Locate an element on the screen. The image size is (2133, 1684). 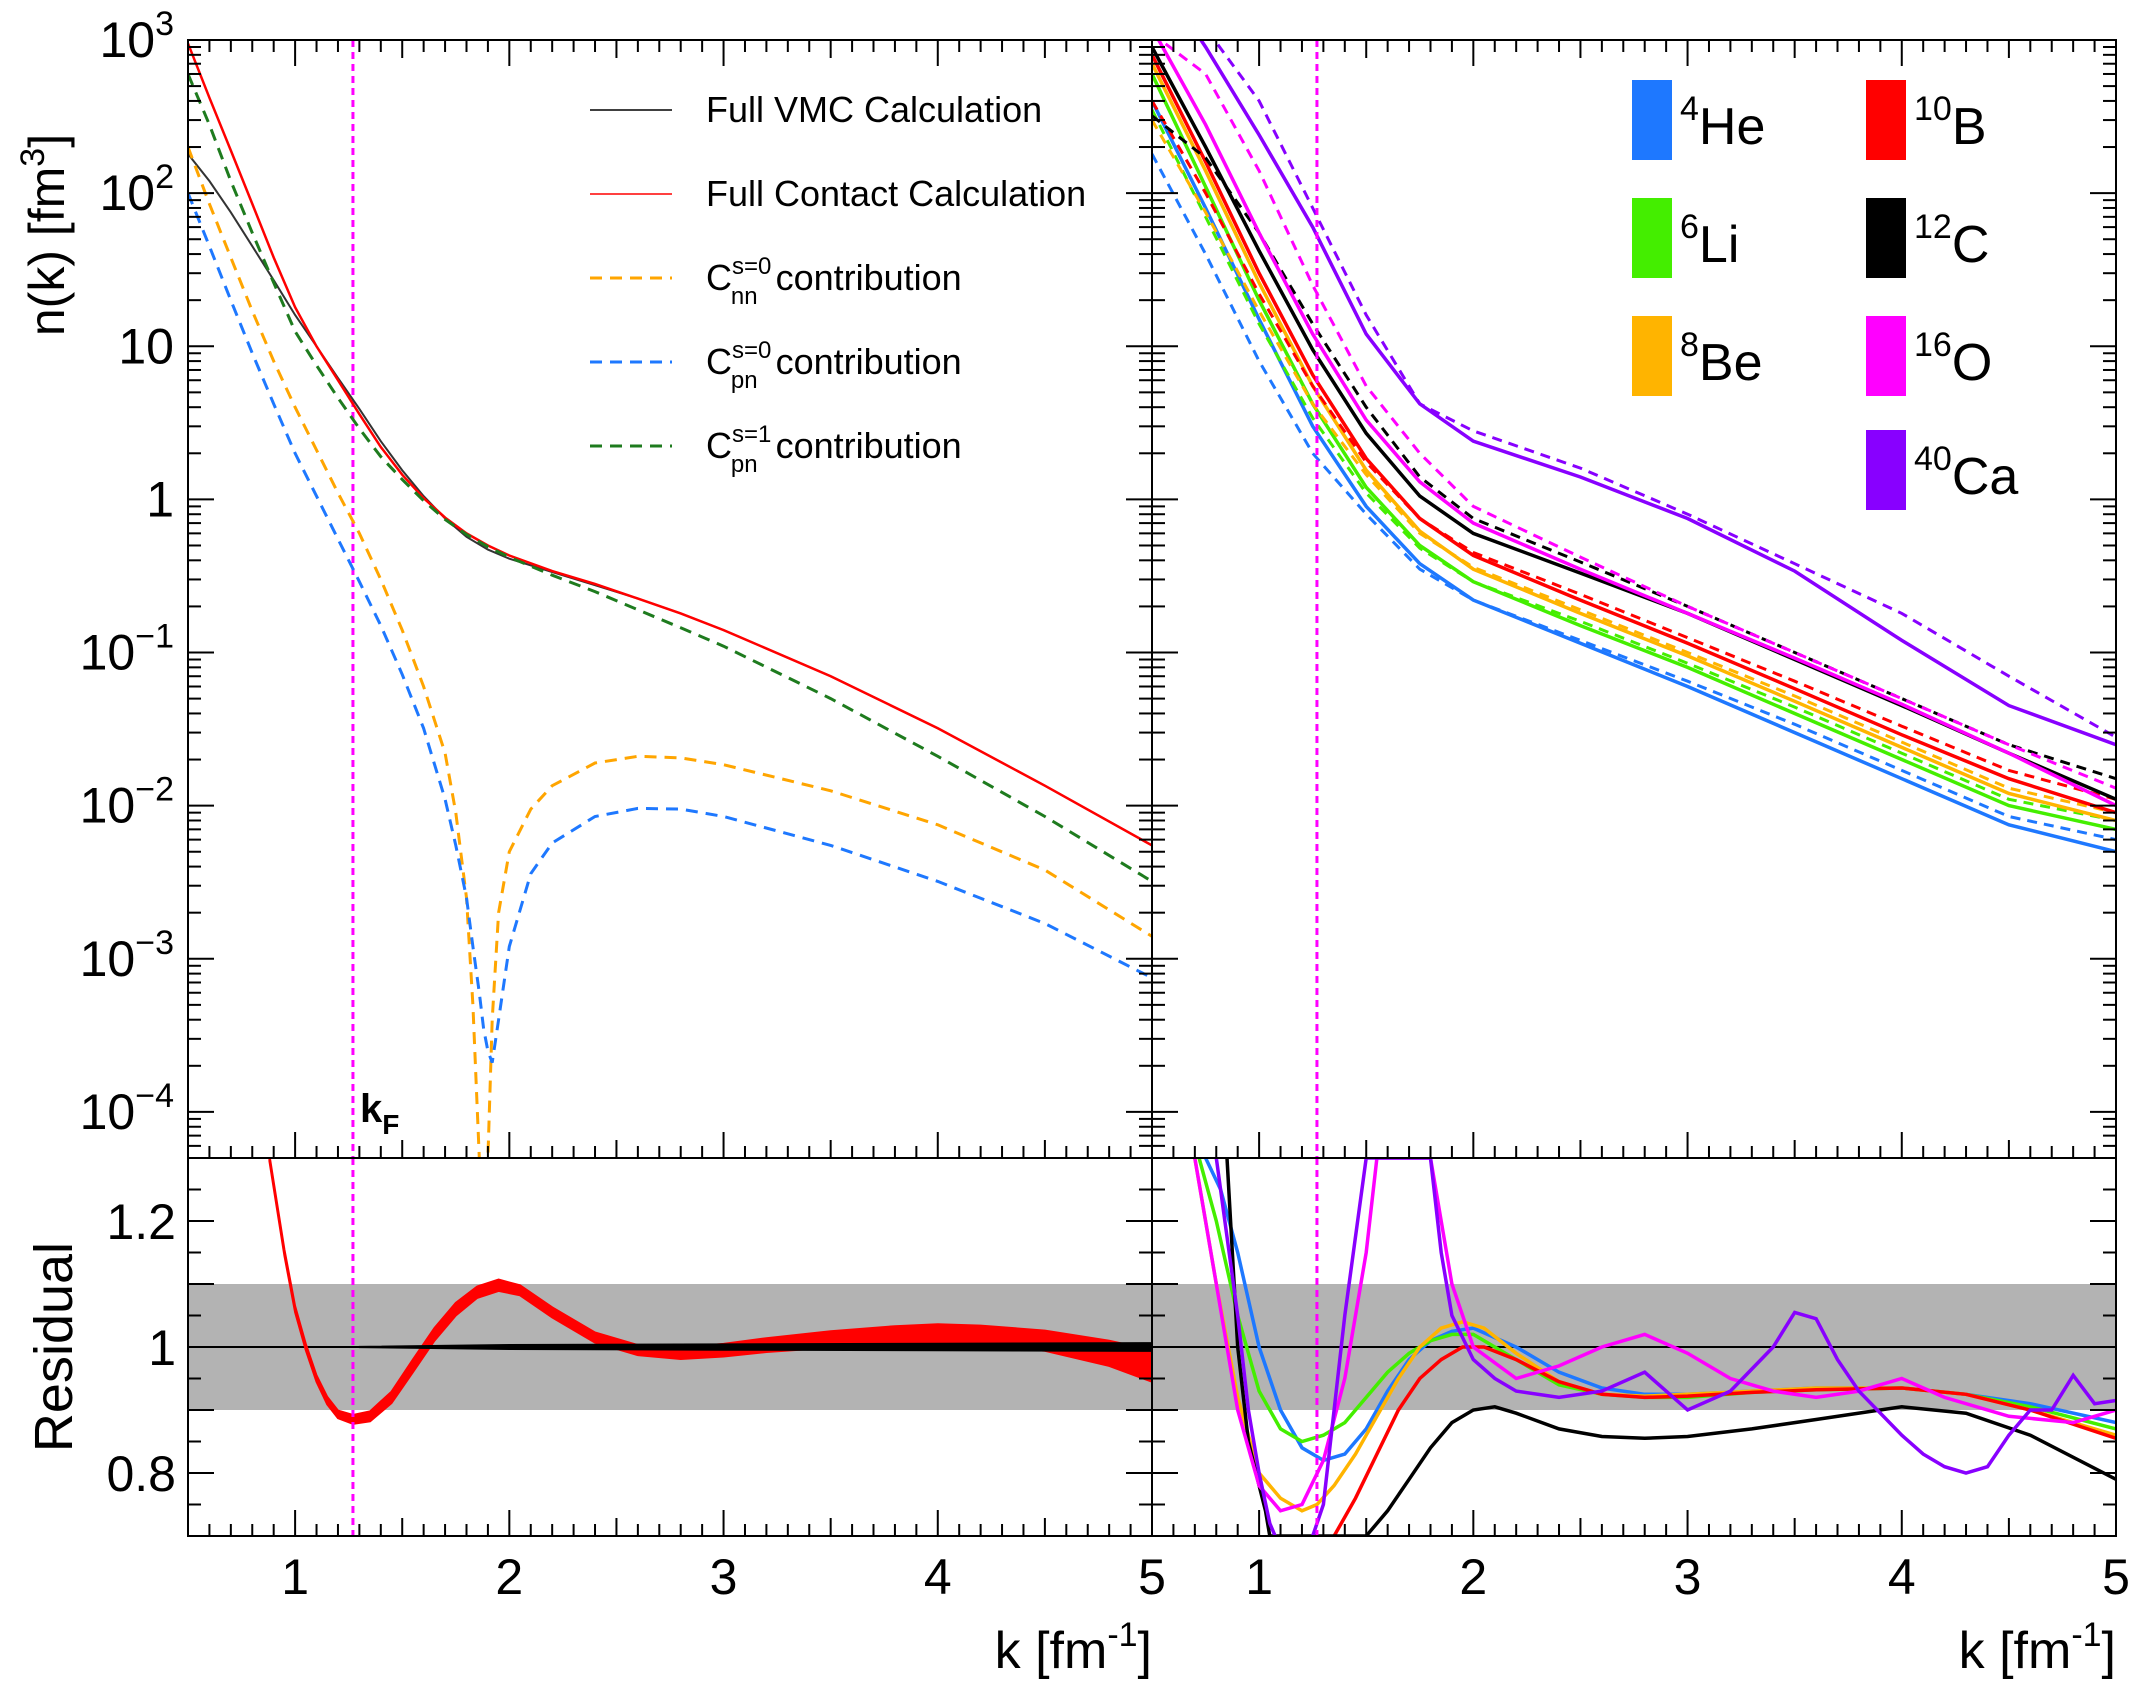
x-axis-label-left: k [fm-1] is located at coordinates (1073, 1648).